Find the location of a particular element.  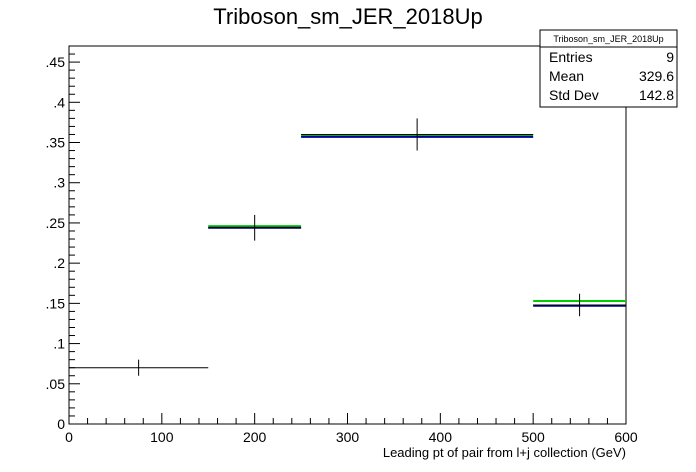

y-tick-label: 0 is located at coordinates (61, 424).